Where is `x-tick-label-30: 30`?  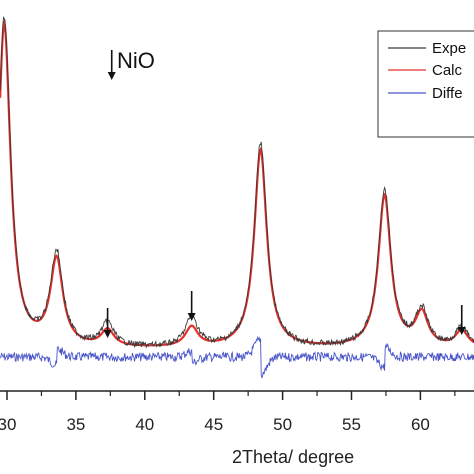
x-tick-label-30: 30 is located at coordinates (8, 424).